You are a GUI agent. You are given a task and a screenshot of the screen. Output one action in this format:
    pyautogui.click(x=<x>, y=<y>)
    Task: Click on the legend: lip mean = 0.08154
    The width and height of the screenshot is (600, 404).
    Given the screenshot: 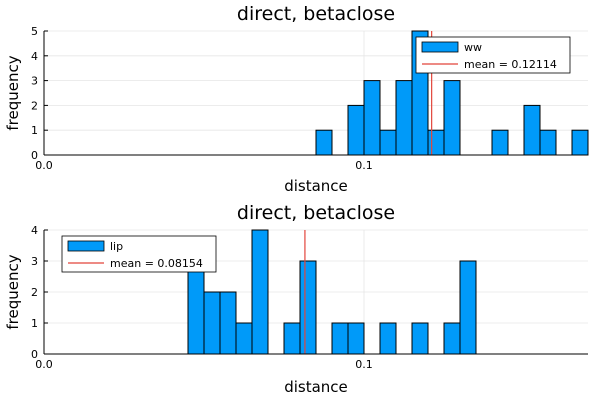 What is the action you would take?
    pyautogui.click(x=139, y=254)
    